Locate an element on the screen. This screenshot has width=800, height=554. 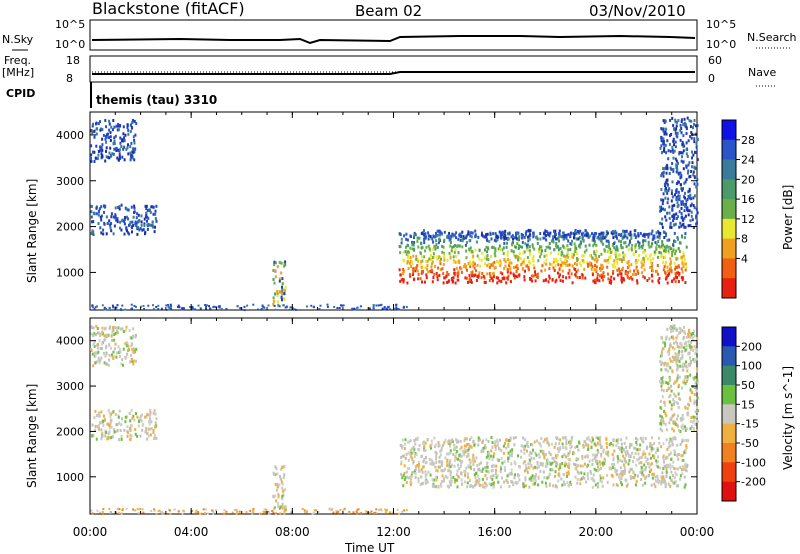
cpid-label: CPID is located at coordinates (20, 93).